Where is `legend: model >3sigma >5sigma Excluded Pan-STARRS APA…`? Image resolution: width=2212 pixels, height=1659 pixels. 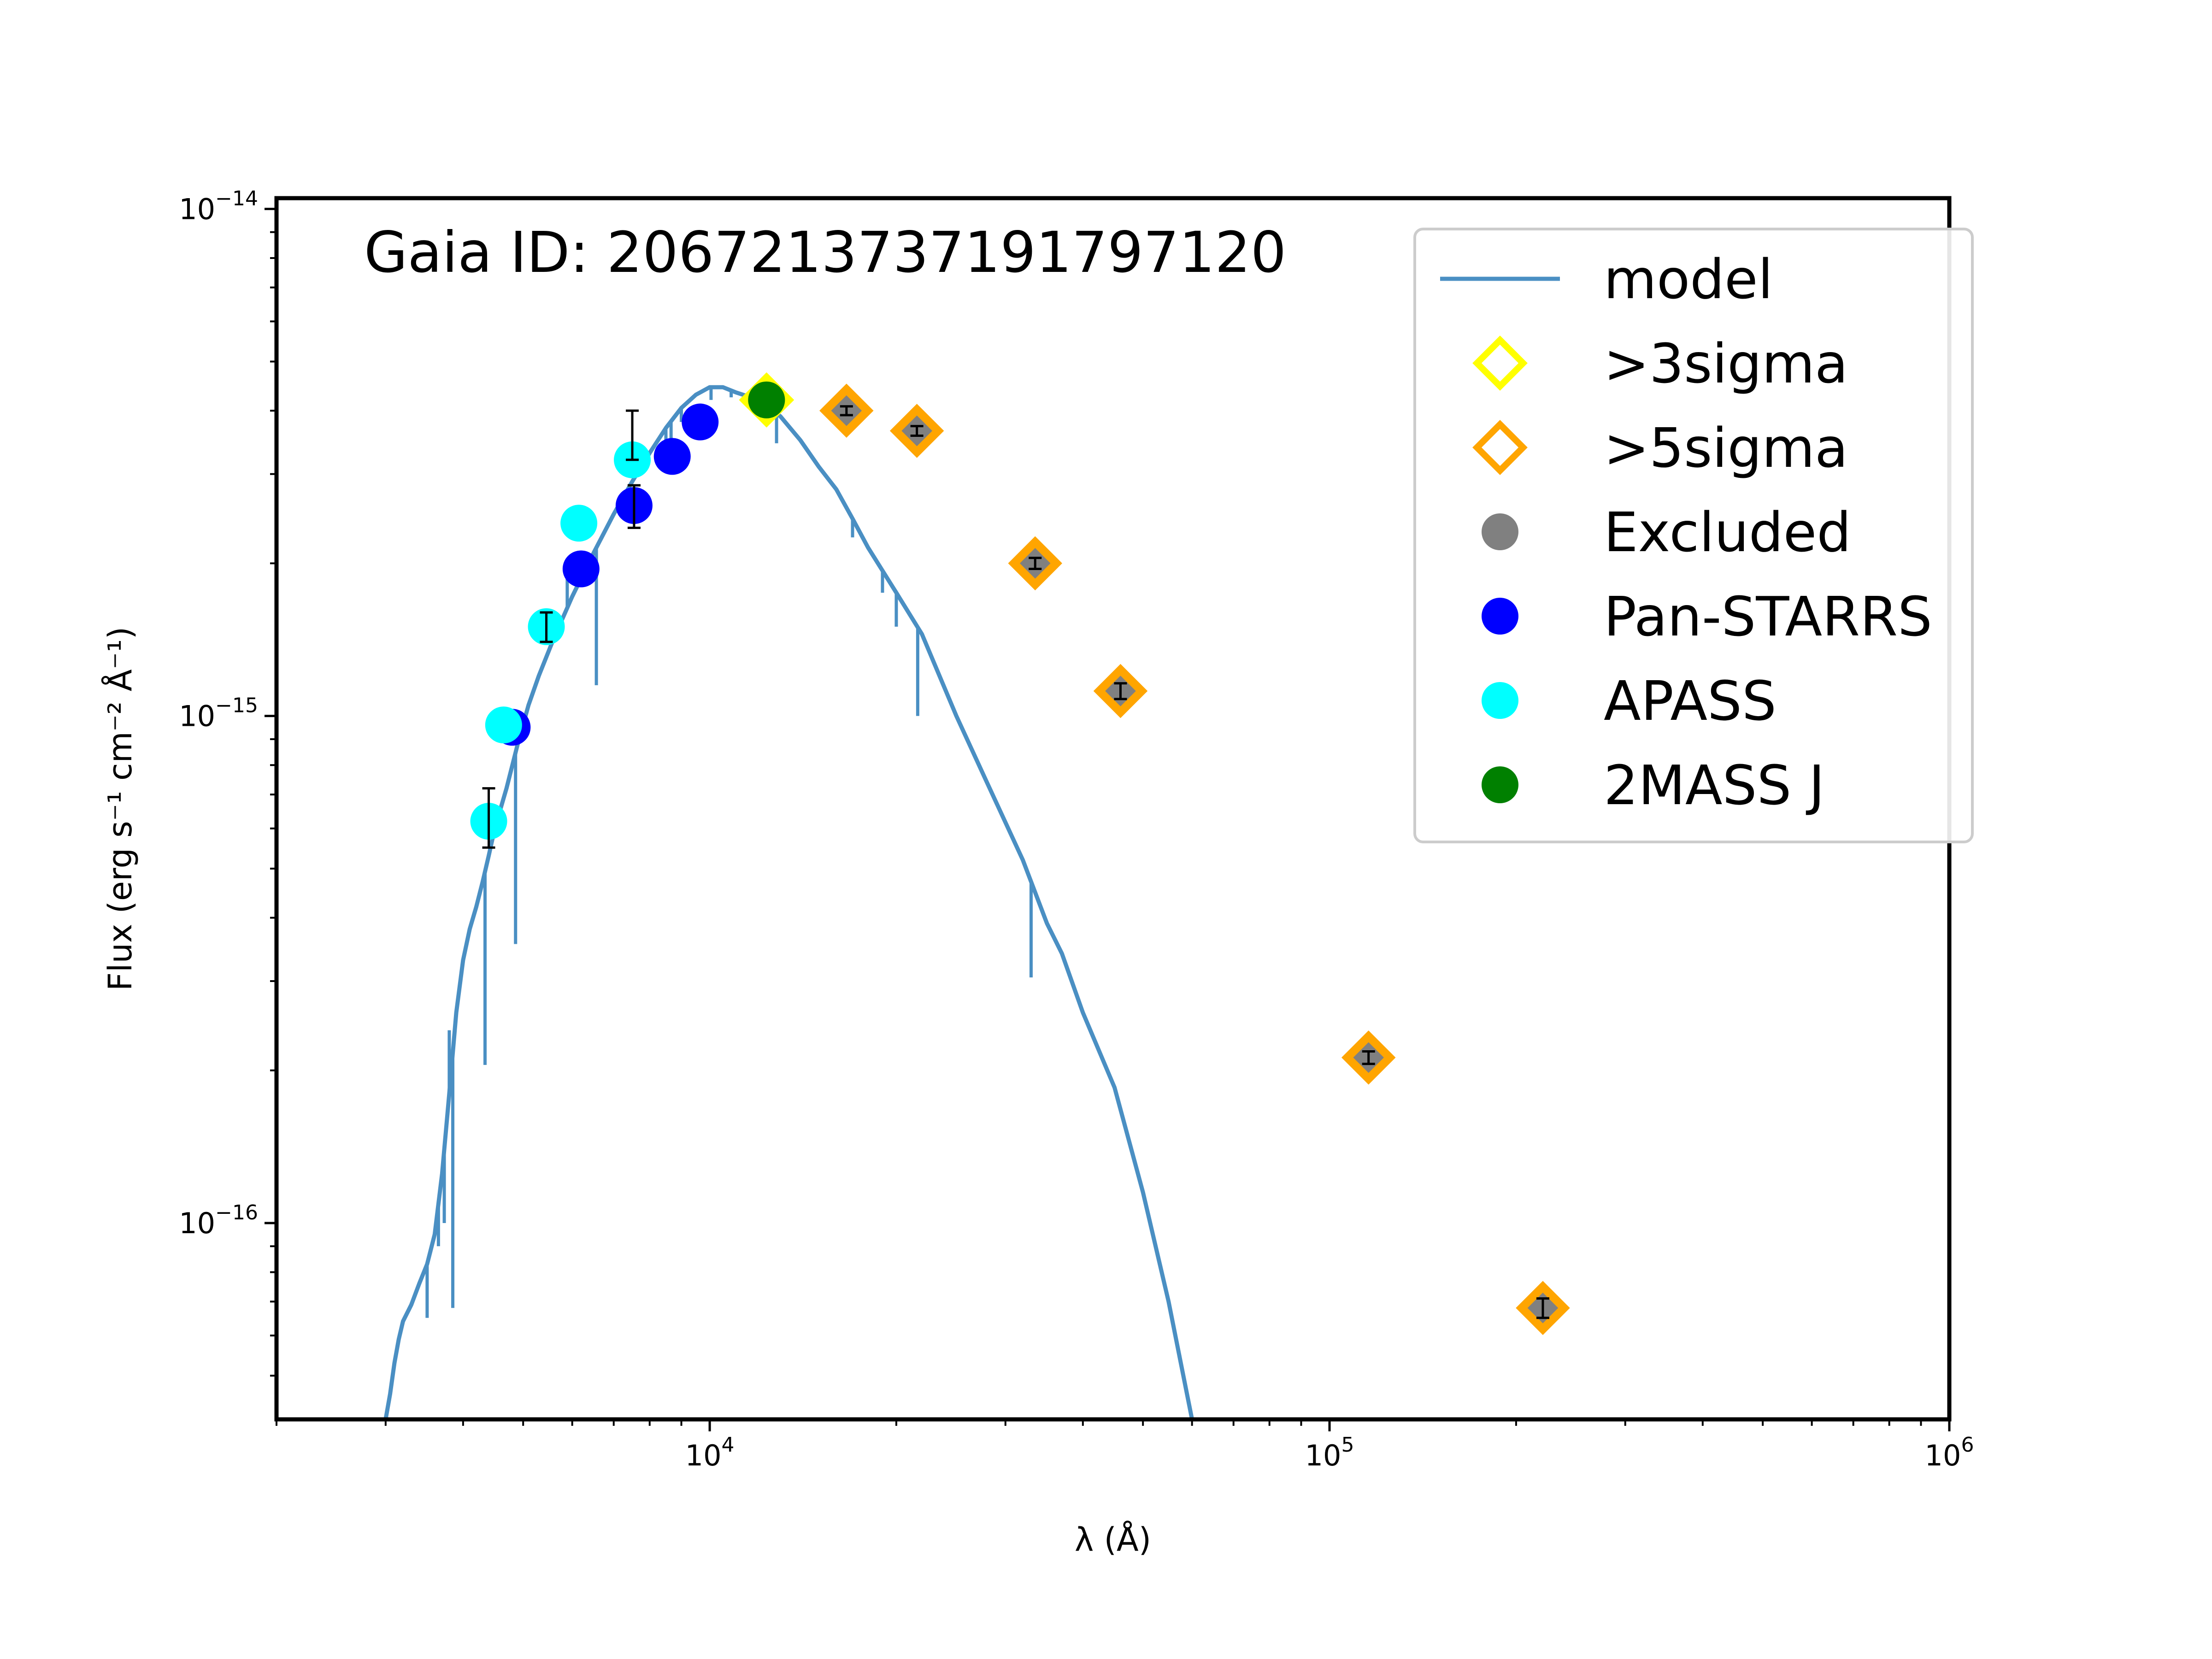
legend: model >3sigma >5sigma Excluded Pan-STARRS APA… is located at coordinates (1693, 535).